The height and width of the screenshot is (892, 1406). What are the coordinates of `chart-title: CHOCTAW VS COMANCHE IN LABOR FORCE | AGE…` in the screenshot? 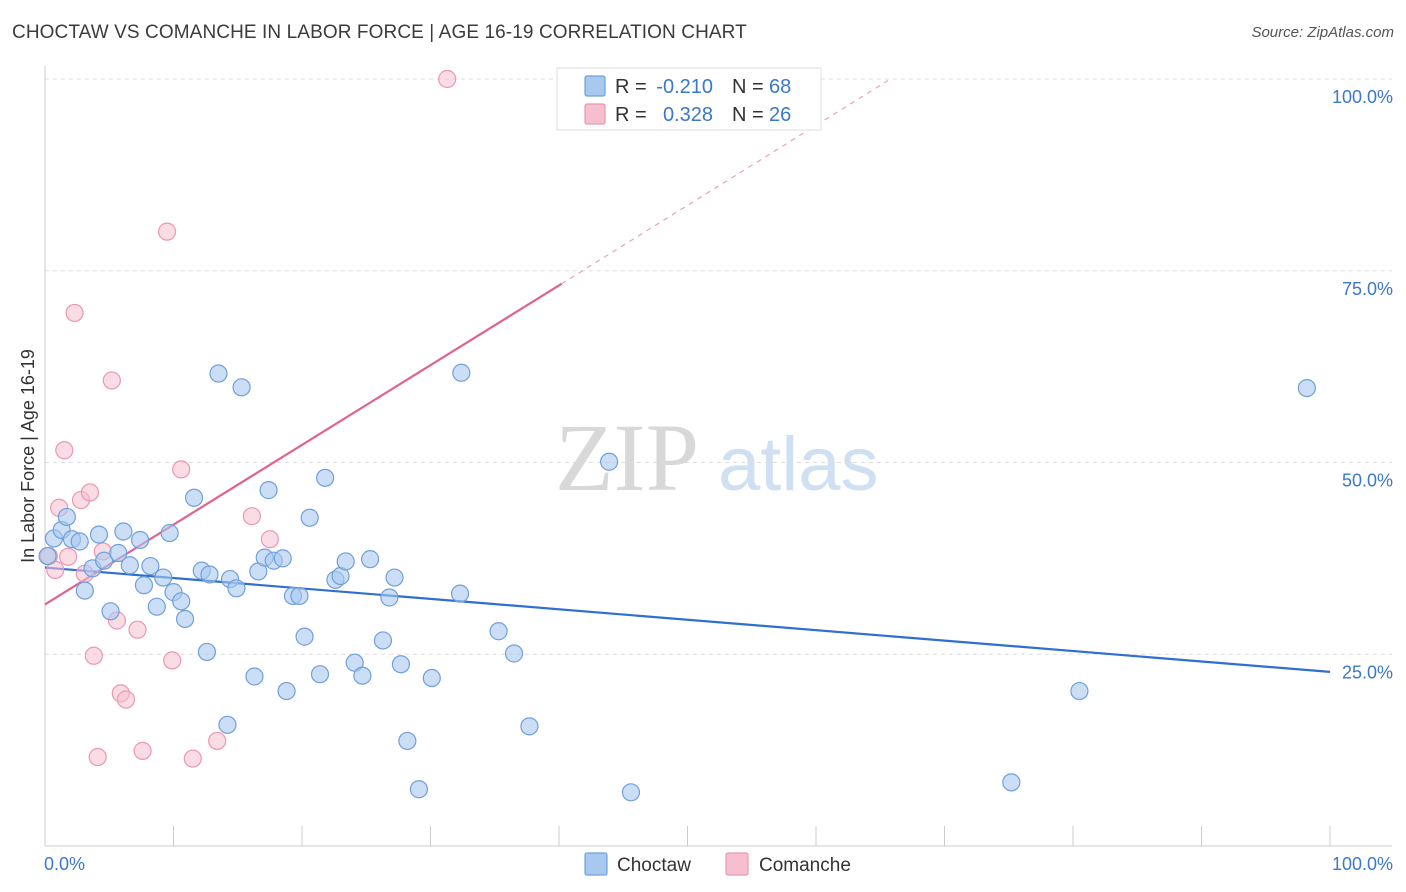 It's located at (379, 32).